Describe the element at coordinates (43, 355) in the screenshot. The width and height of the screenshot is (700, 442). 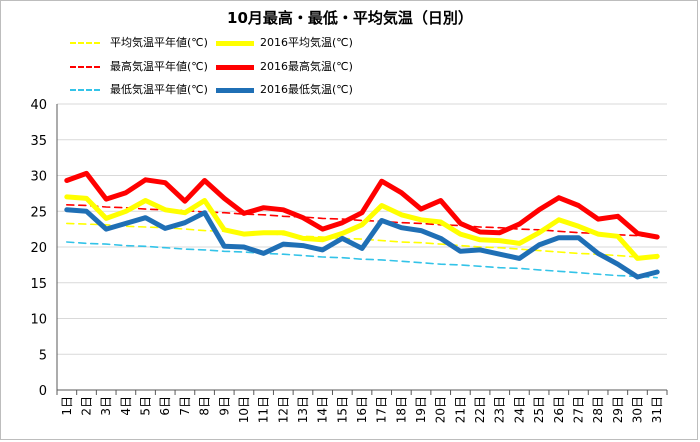
I see `y-tick-label: 5` at that location.